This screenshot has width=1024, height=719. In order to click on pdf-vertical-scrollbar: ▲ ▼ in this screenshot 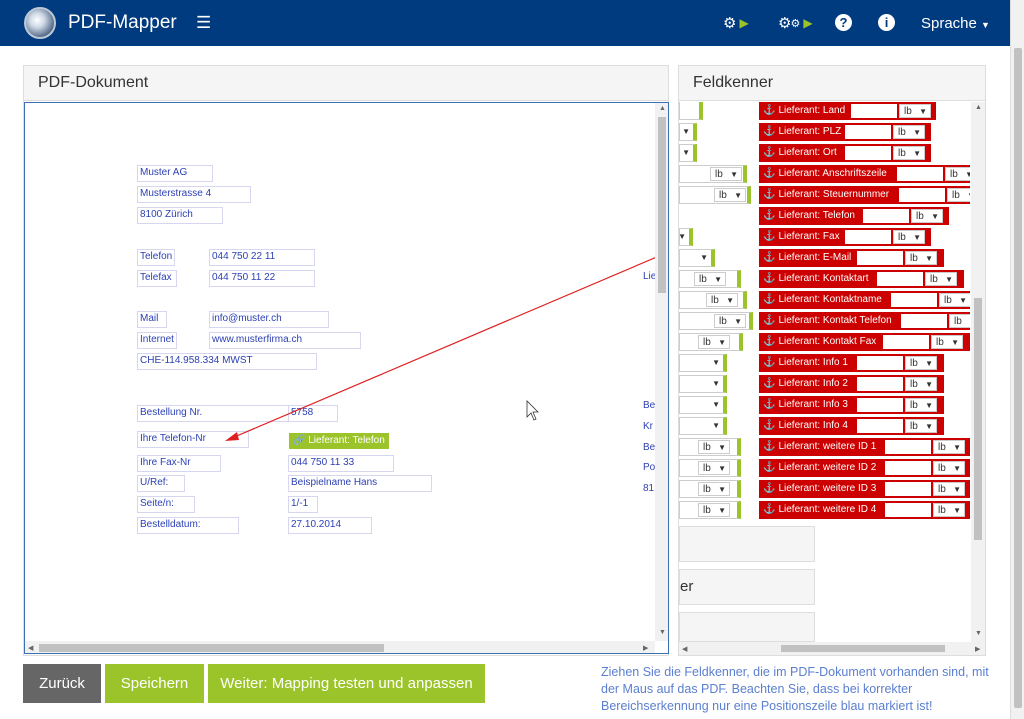, I will do `click(661, 372)`.